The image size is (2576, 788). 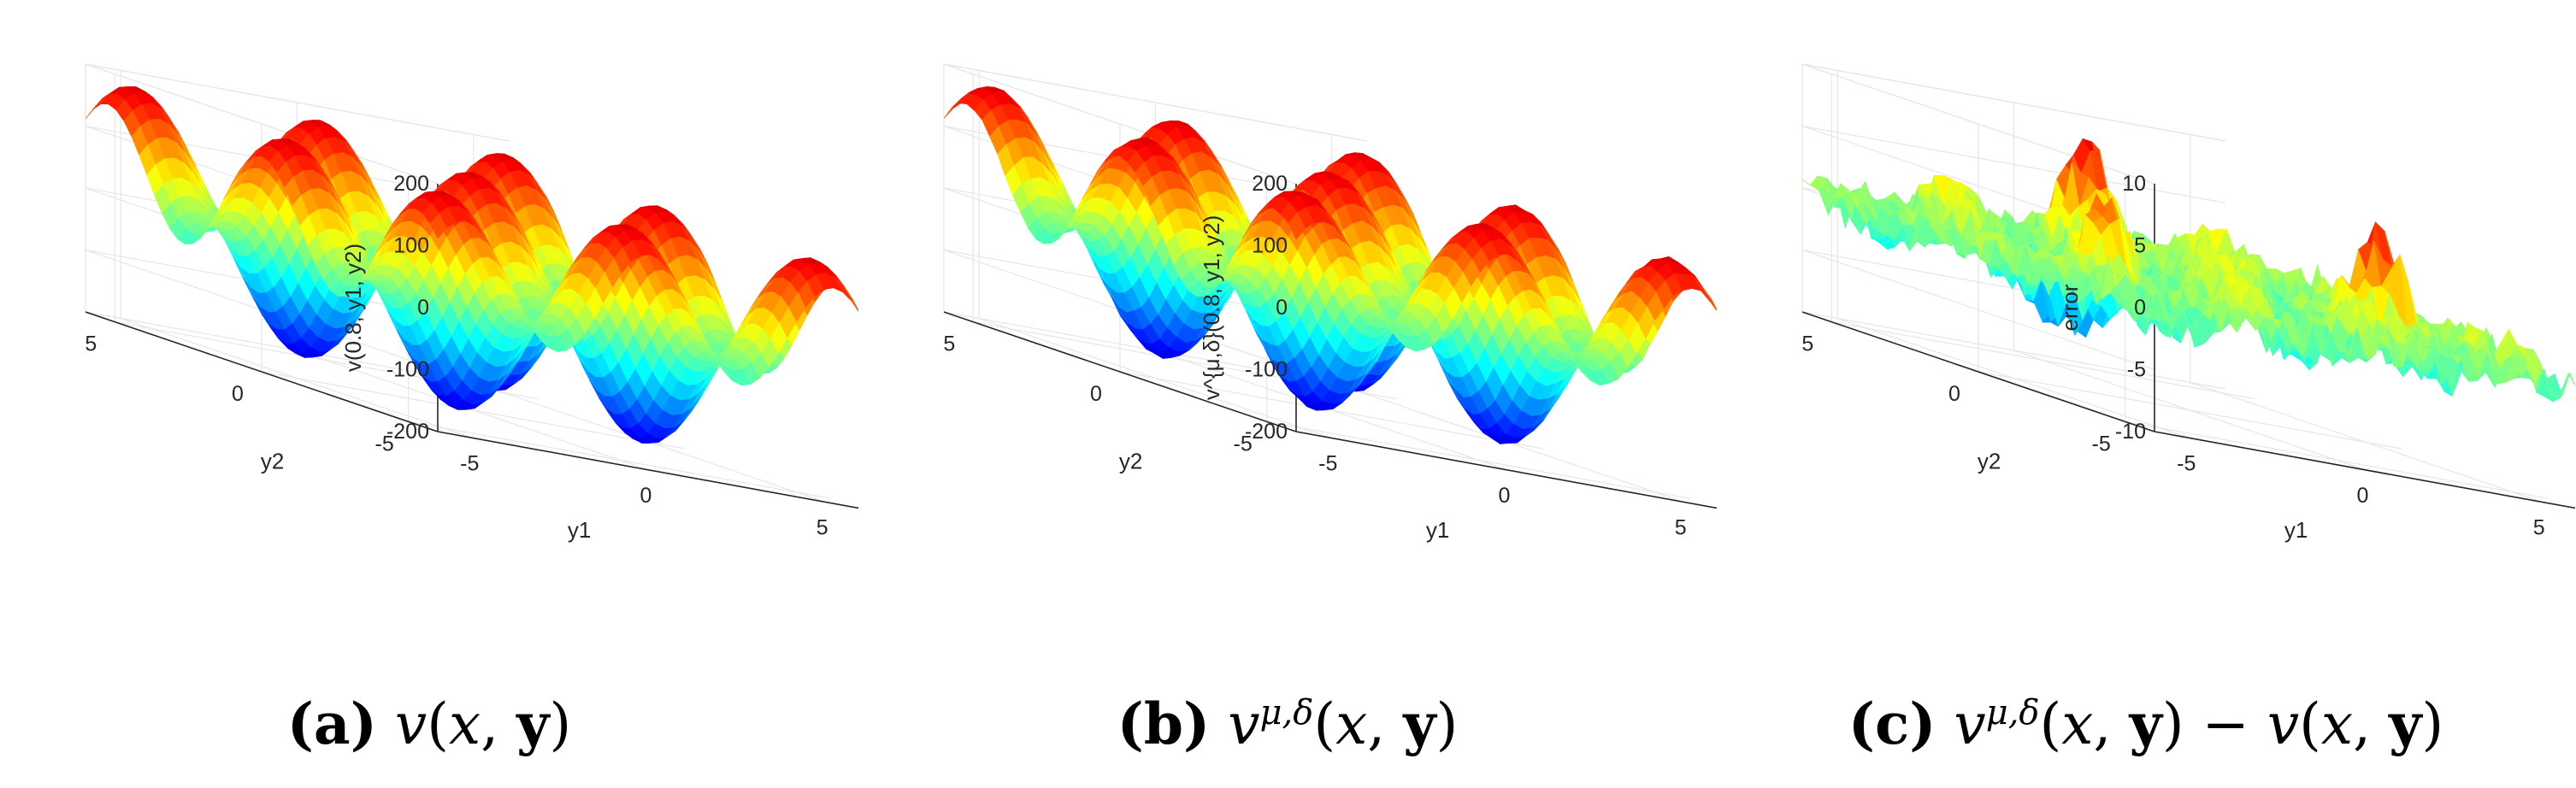 What do you see at coordinates (1164, 724) in the screenshot?
I see `caption-b-letter: (b)` at bounding box center [1164, 724].